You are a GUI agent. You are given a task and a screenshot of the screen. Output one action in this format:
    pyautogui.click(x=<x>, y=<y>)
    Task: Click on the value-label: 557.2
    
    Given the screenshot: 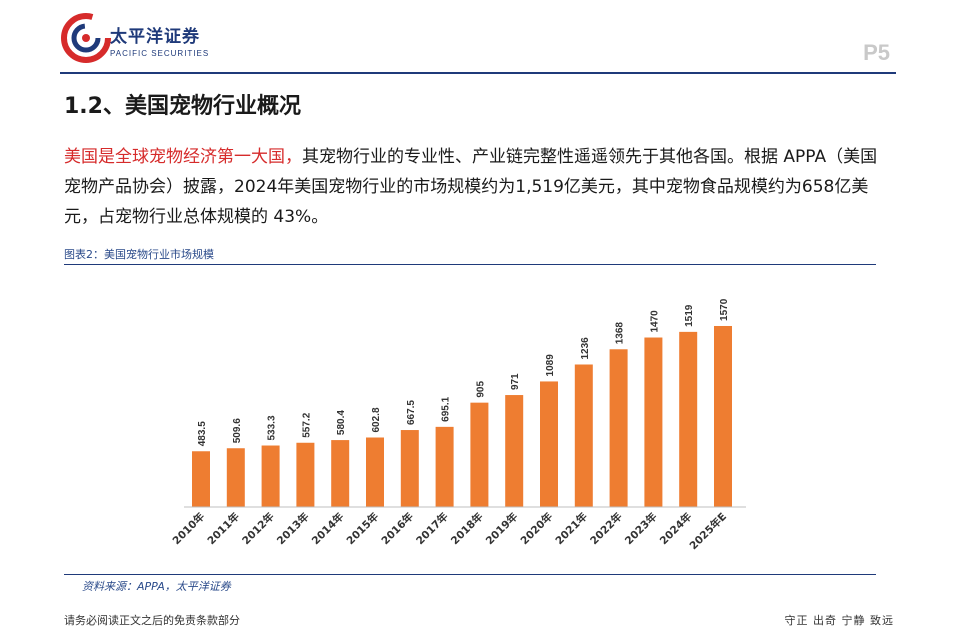 What is the action you would take?
    pyautogui.click(x=306, y=424)
    